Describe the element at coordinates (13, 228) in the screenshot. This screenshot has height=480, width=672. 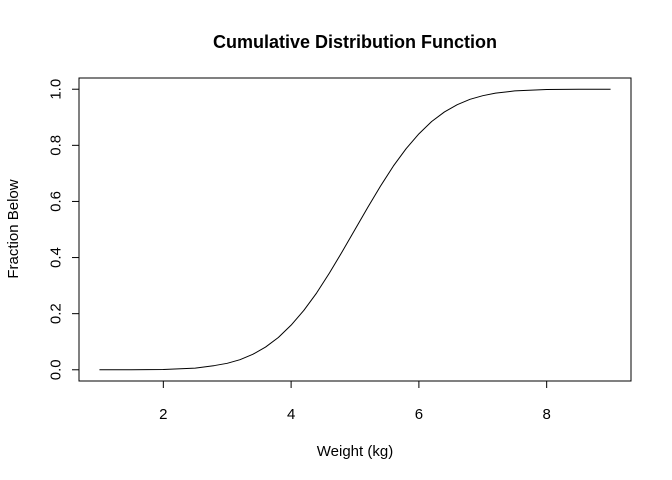
I see `y-axis-label: Fraction Below` at that location.